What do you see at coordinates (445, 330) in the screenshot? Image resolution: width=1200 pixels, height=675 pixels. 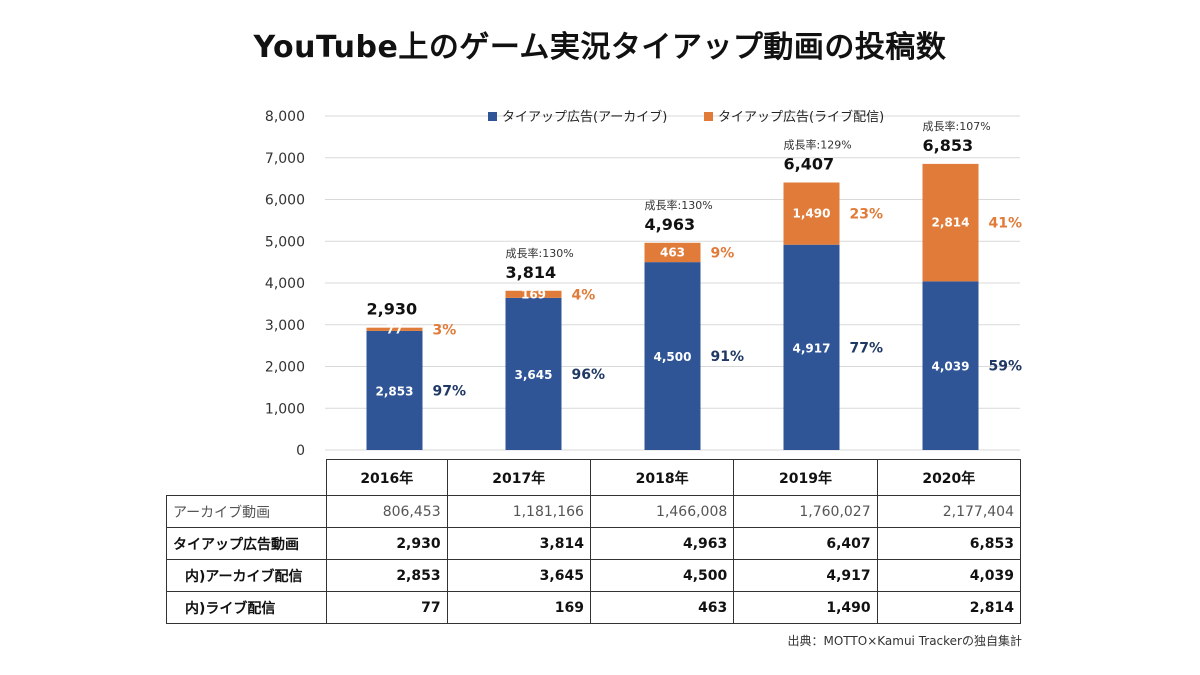 I see `share-live: 3%` at bounding box center [445, 330].